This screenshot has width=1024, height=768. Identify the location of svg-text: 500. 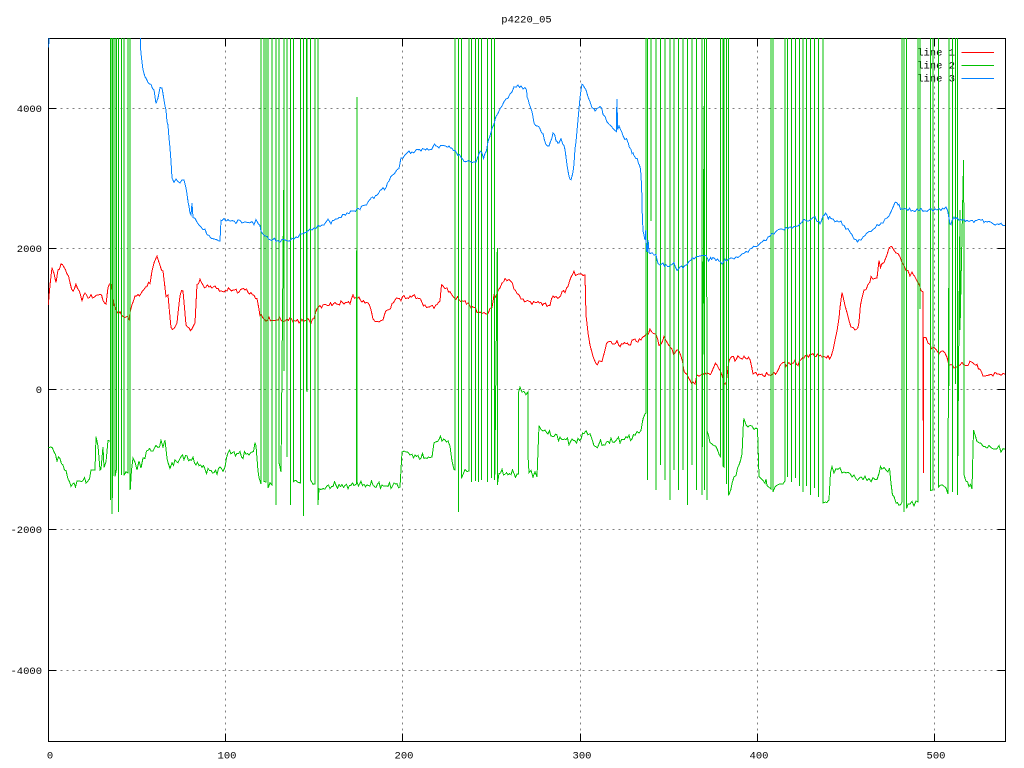
(936, 757).